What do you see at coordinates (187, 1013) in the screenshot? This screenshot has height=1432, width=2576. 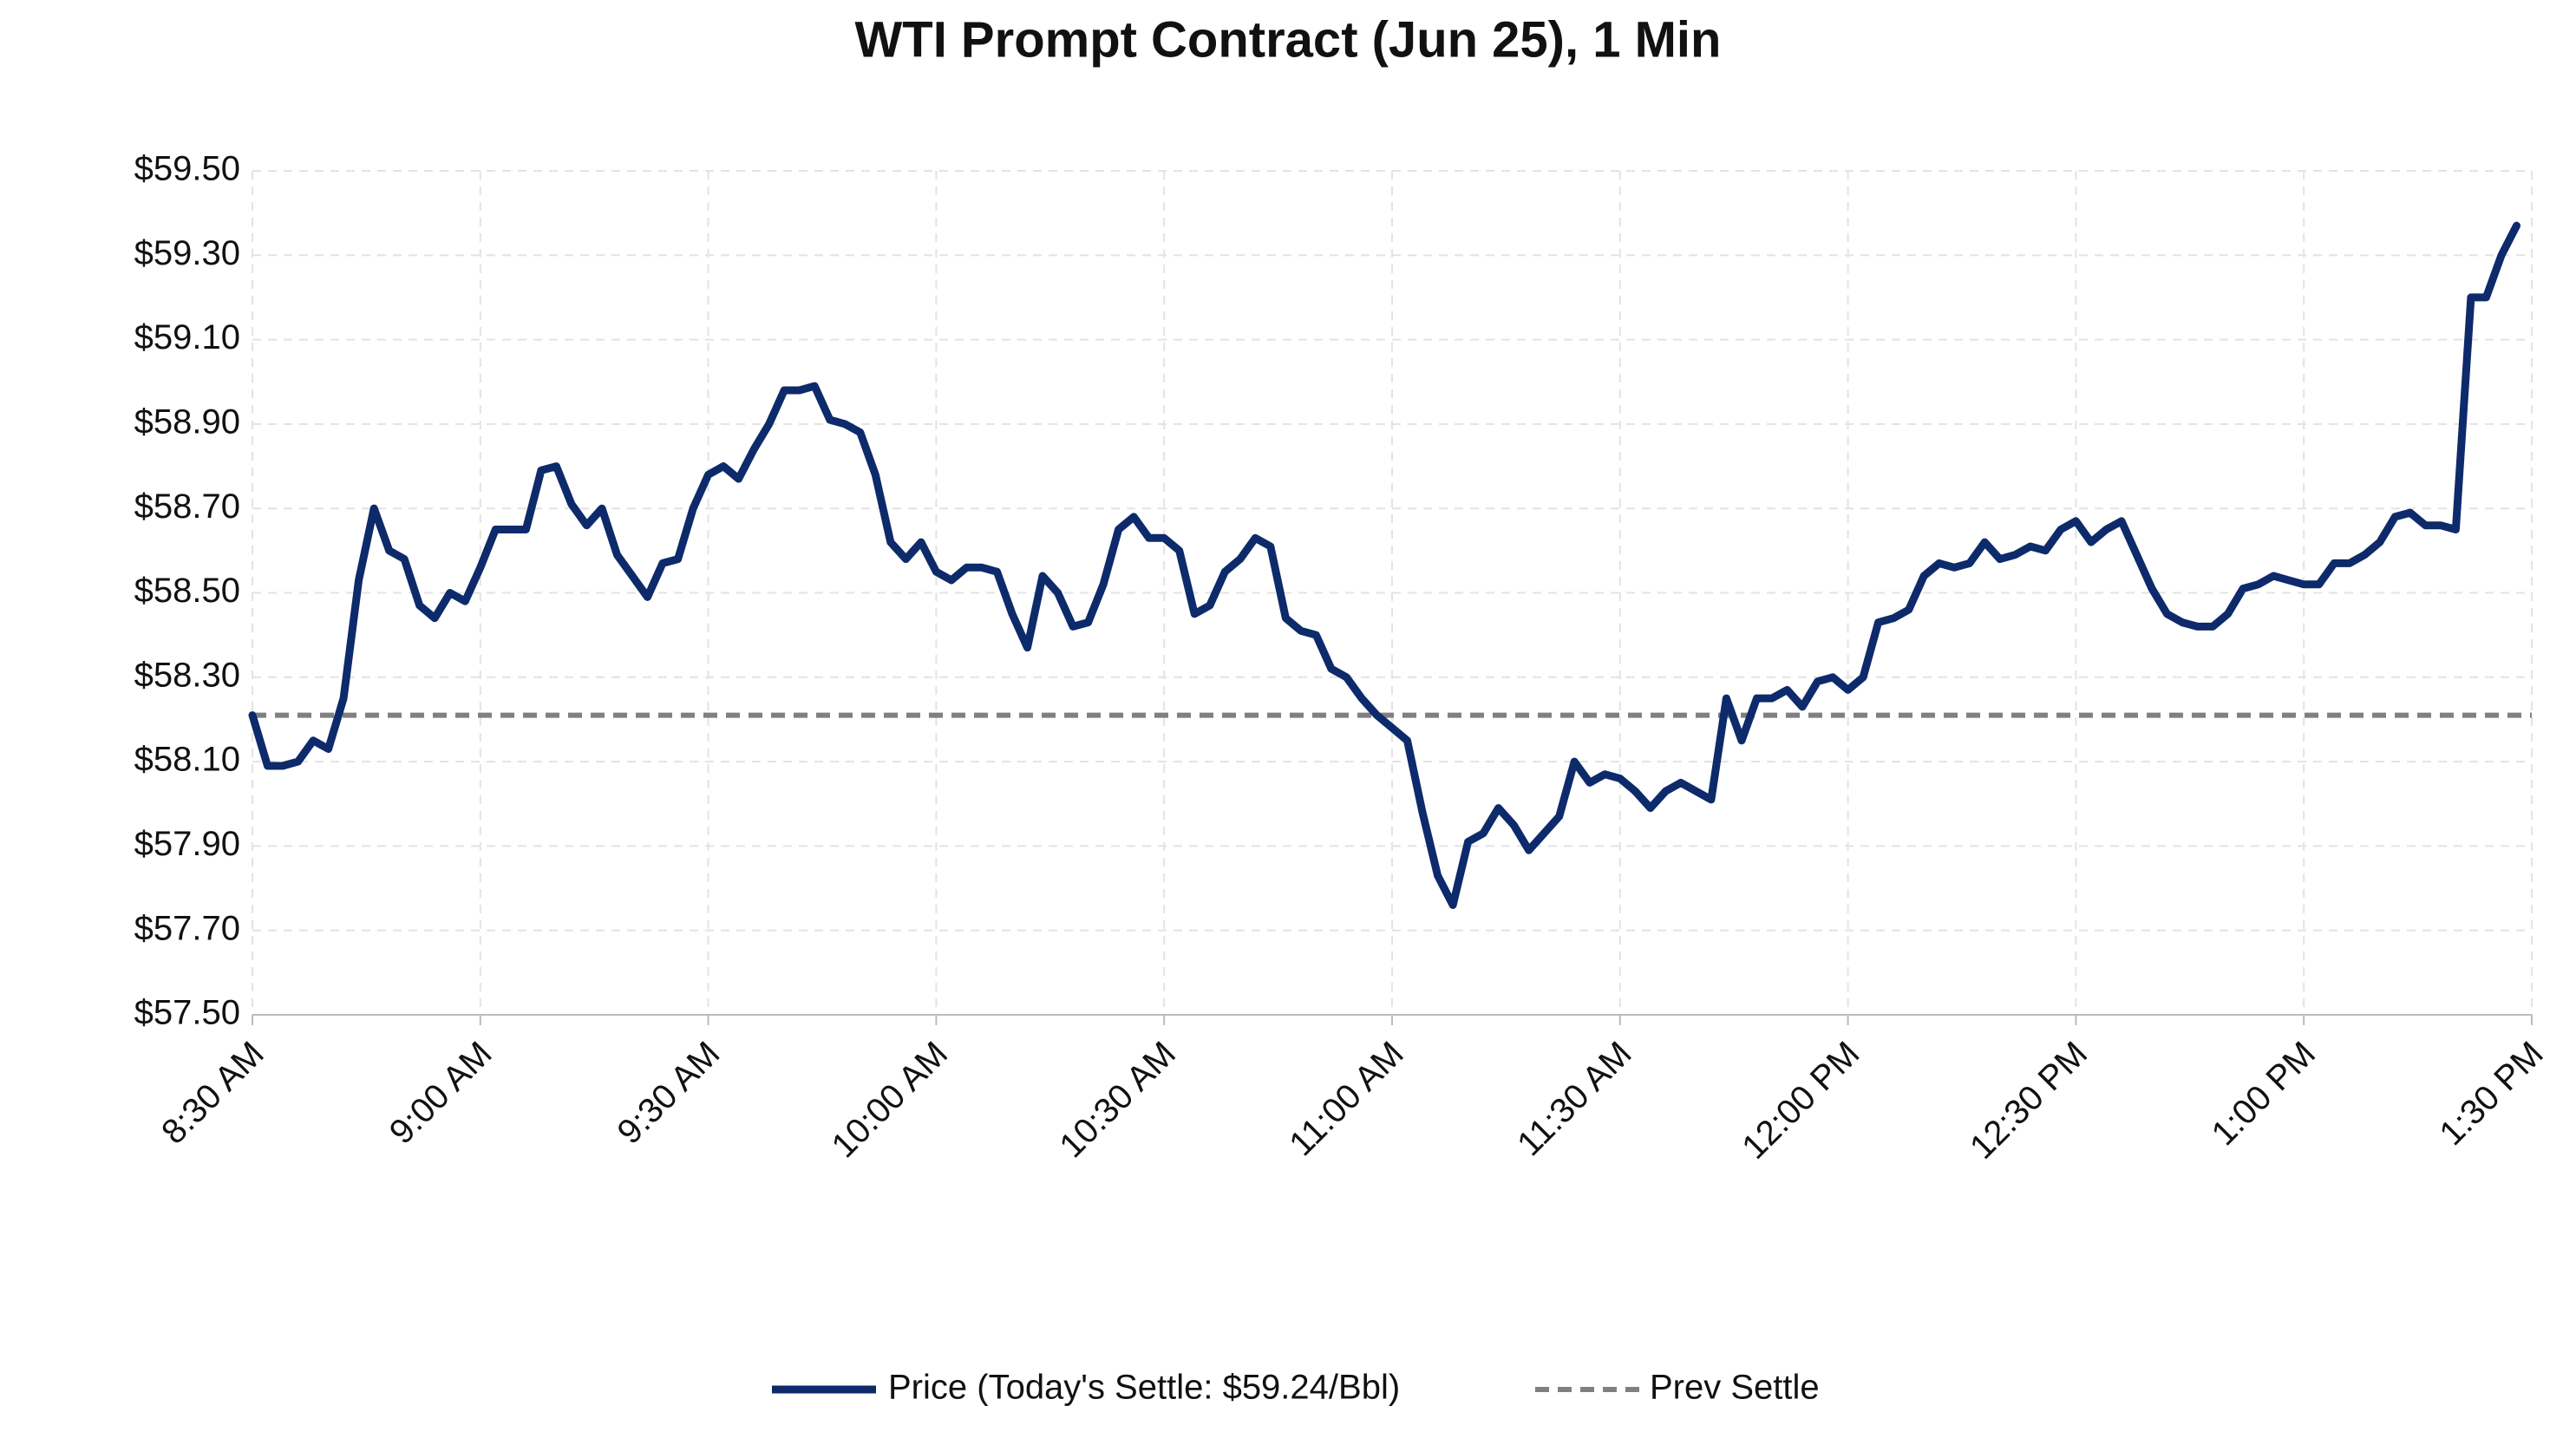 I see `y-tick-label: $57.50` at bounding box center [187, 1013].